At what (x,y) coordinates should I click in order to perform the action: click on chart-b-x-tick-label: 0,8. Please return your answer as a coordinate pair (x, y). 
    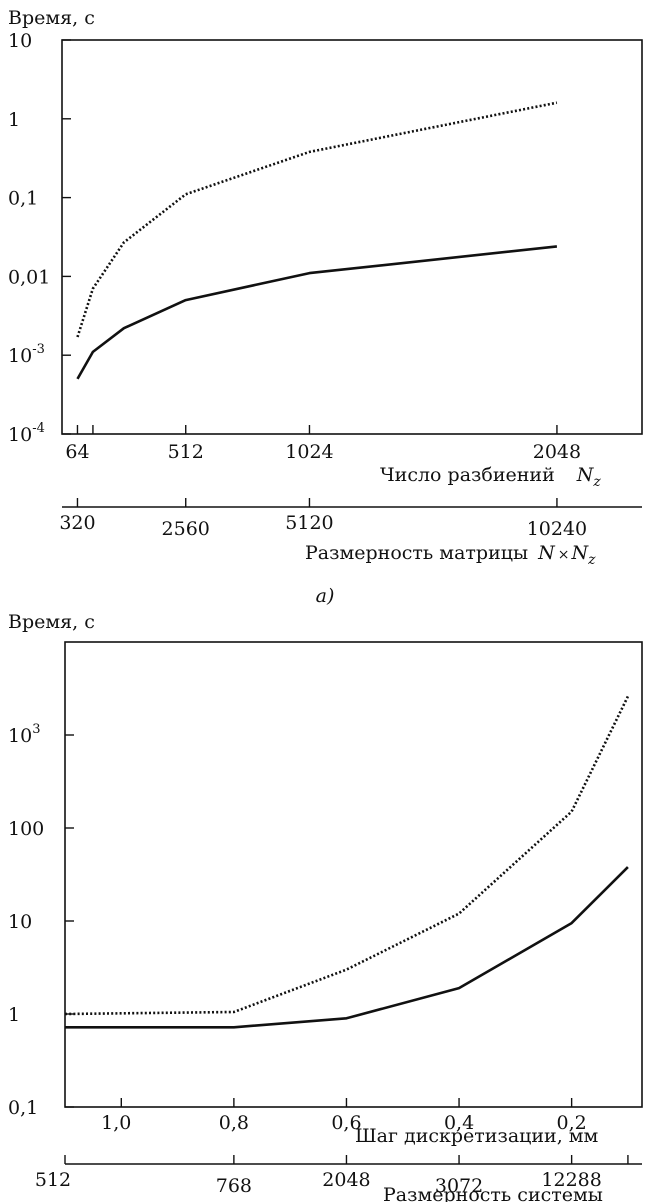
    Looking at the image, I should click on (234, 1123).